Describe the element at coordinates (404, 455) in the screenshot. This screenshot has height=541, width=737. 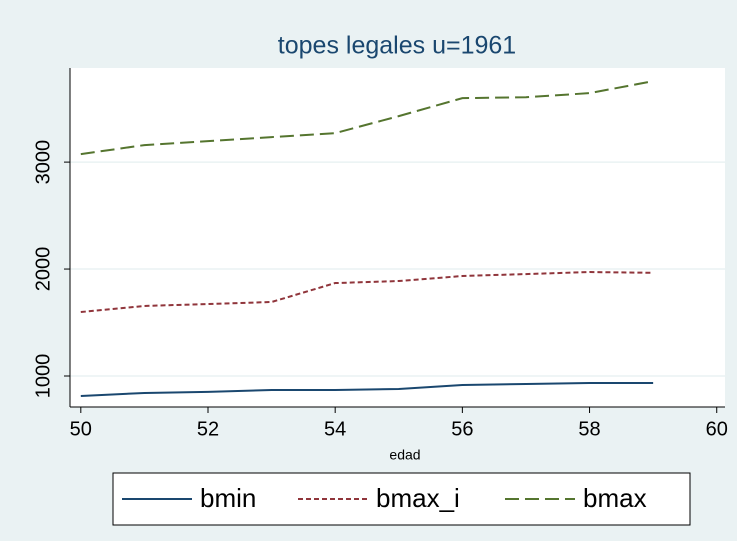
I see `x-axis-label: edad` at that location.